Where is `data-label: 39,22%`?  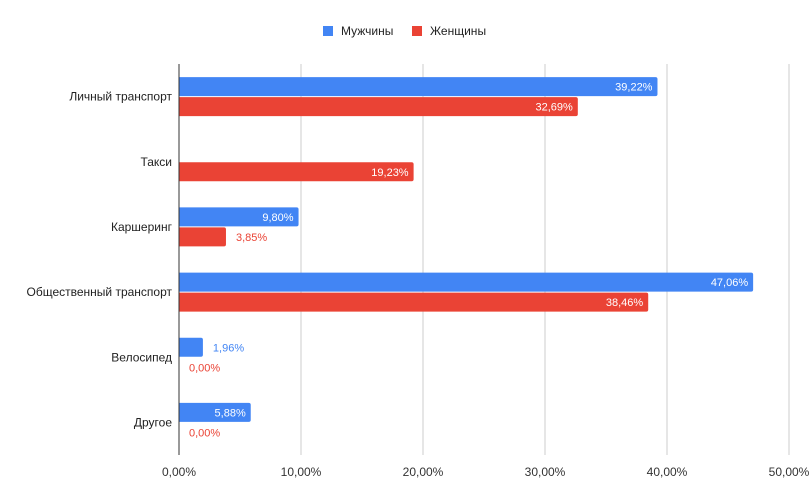
data-label: 39,22% is located at coordinates (634, 88).